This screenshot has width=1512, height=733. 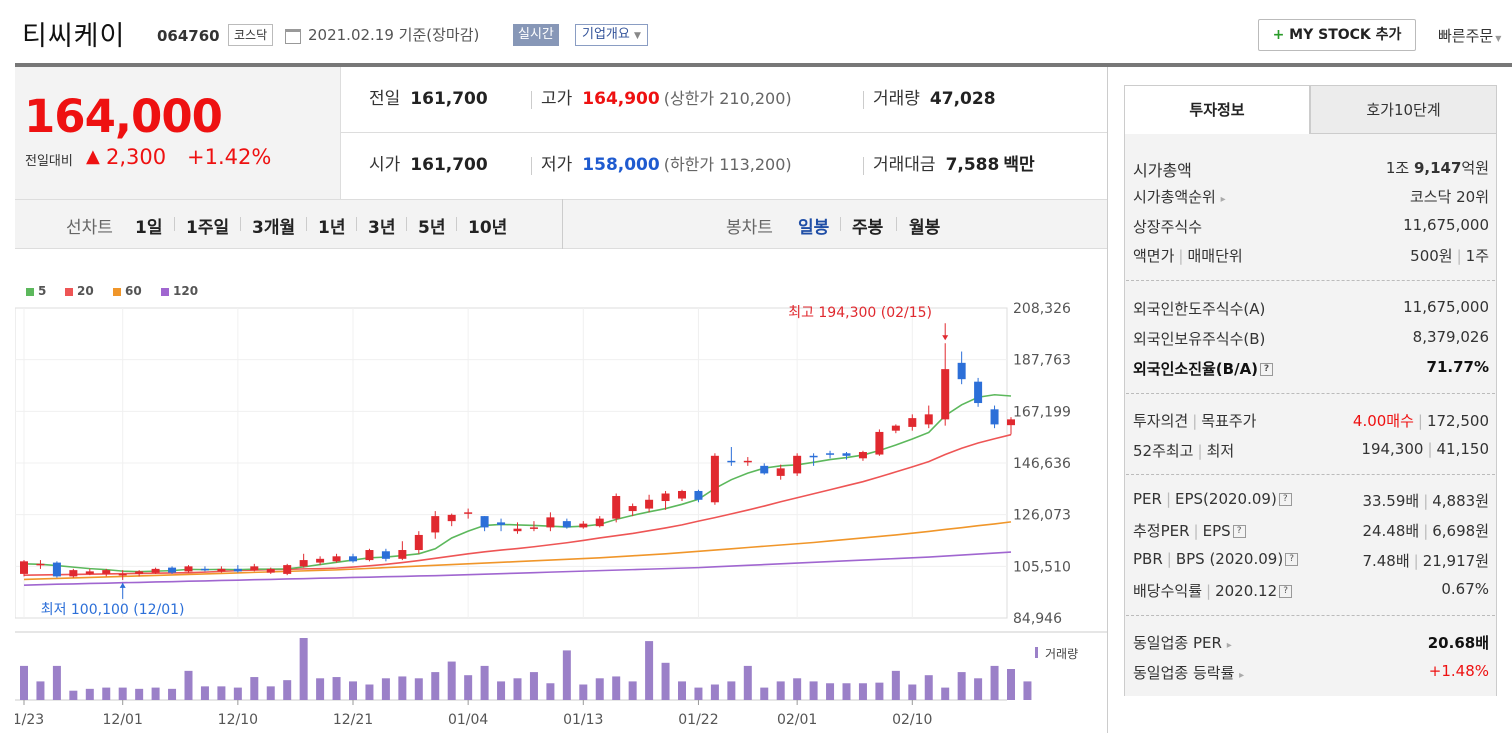 I want to click on per-text: PER, so click(x=1147, y=499).